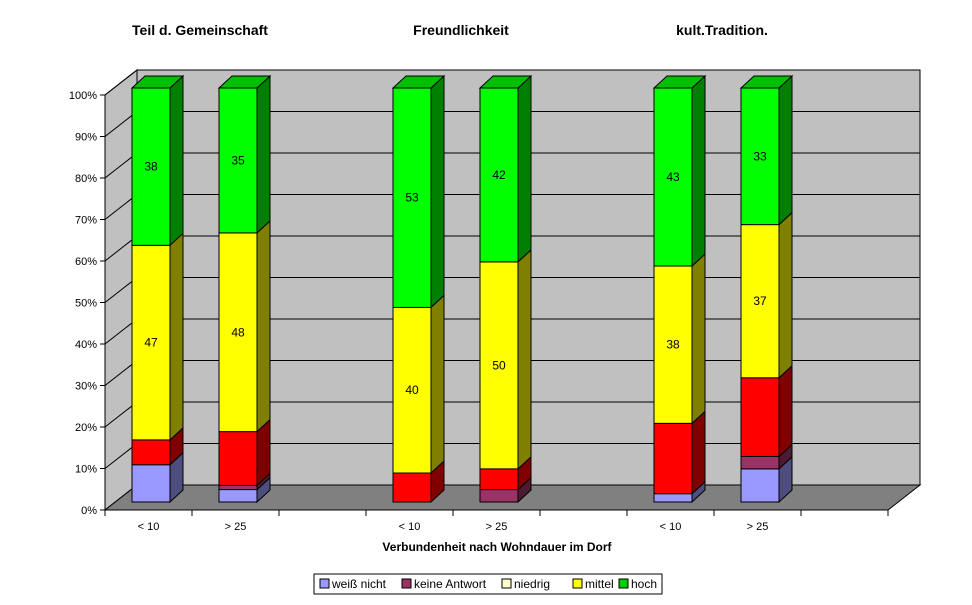 The image size is (972, 605). Describe the element at coordinates (86, 179) in the screenshot. I see `y-tick-label: 80%` at that location.